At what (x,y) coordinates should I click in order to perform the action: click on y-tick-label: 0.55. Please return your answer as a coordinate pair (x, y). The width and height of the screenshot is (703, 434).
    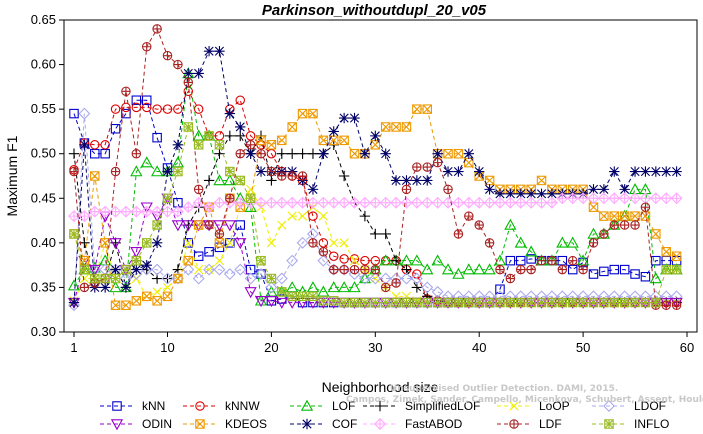
    Looking at the image, I should click on (43, 108).